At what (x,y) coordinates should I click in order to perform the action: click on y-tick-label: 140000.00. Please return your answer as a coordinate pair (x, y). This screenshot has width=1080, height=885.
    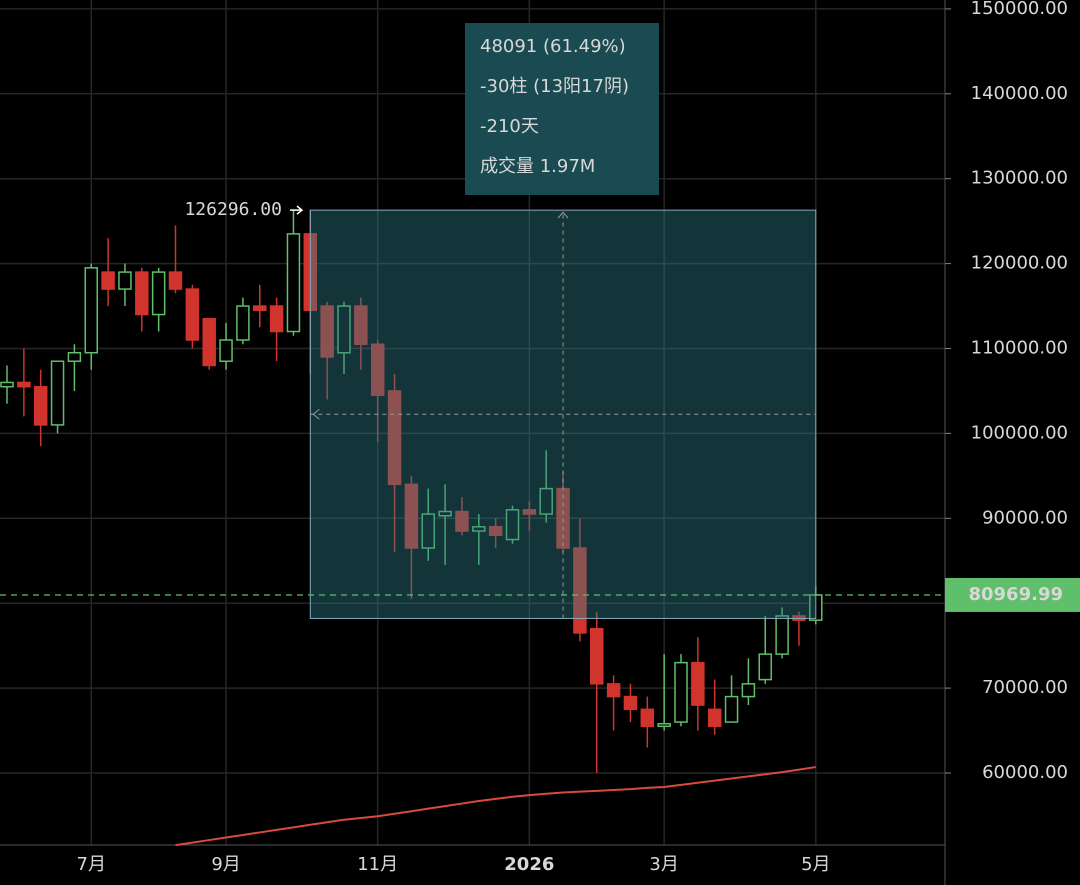
    Looking at the image, I should click on (1019, 93).